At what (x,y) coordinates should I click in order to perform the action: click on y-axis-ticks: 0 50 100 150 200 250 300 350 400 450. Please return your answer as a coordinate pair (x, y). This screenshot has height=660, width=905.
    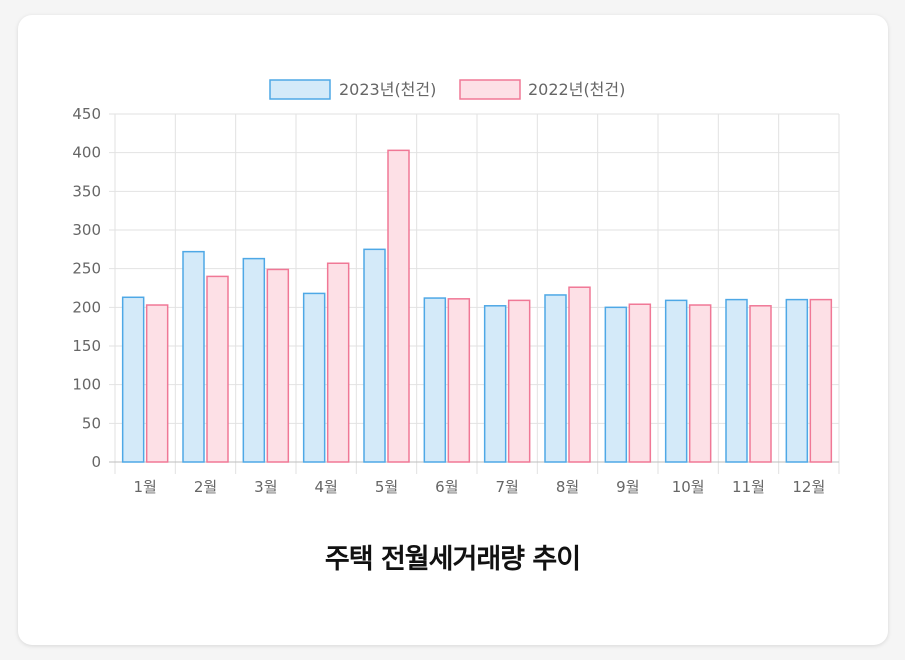
    Looking at the image, I should click on (86, 288).